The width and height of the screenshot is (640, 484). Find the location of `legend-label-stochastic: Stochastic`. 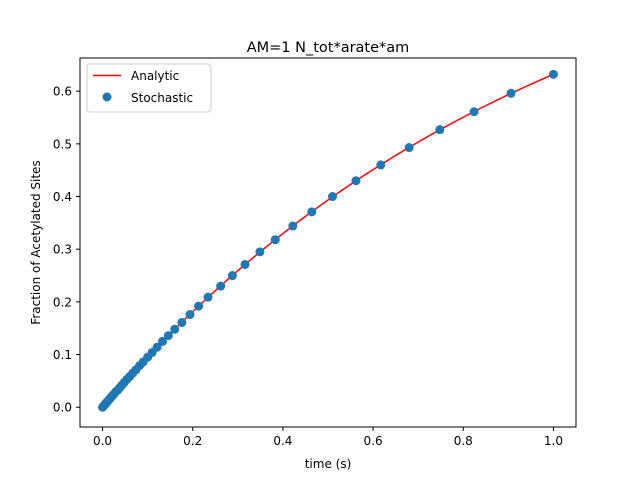

legend-label-stochastic: Stochastic is located at coordinates (162, 98).